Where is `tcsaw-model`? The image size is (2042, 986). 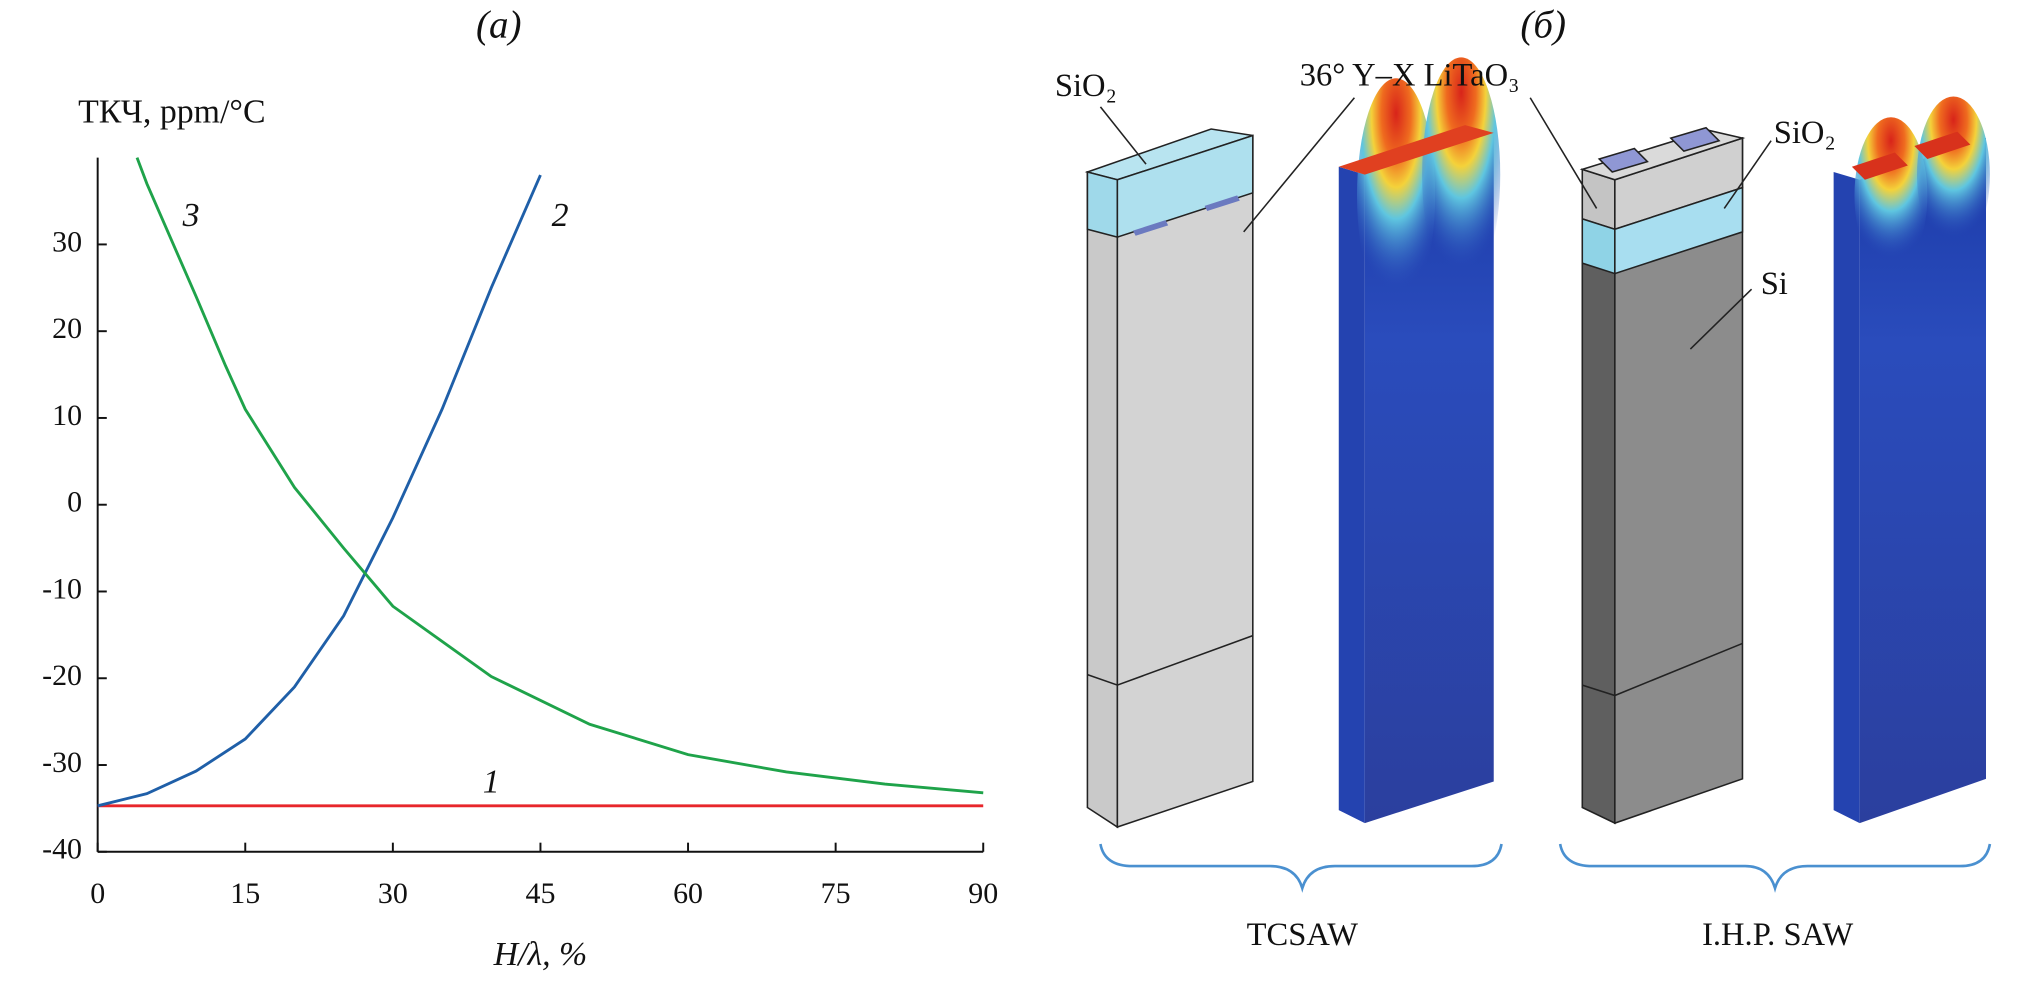 tcsaw-model is located at coordinates (1169, 478).